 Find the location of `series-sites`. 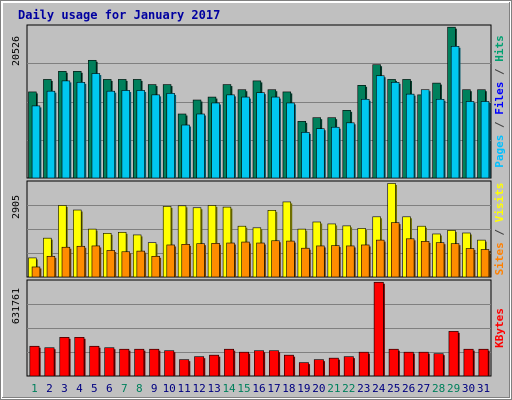

series-sites is located at coordinates (261, 250).